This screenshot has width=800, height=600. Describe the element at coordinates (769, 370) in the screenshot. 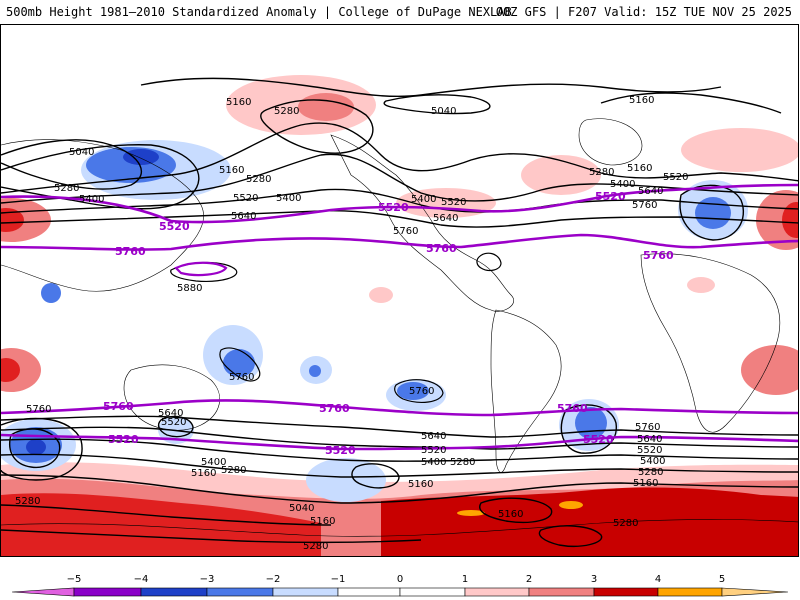

I see `anomaly-pos-seastedge` at that location.